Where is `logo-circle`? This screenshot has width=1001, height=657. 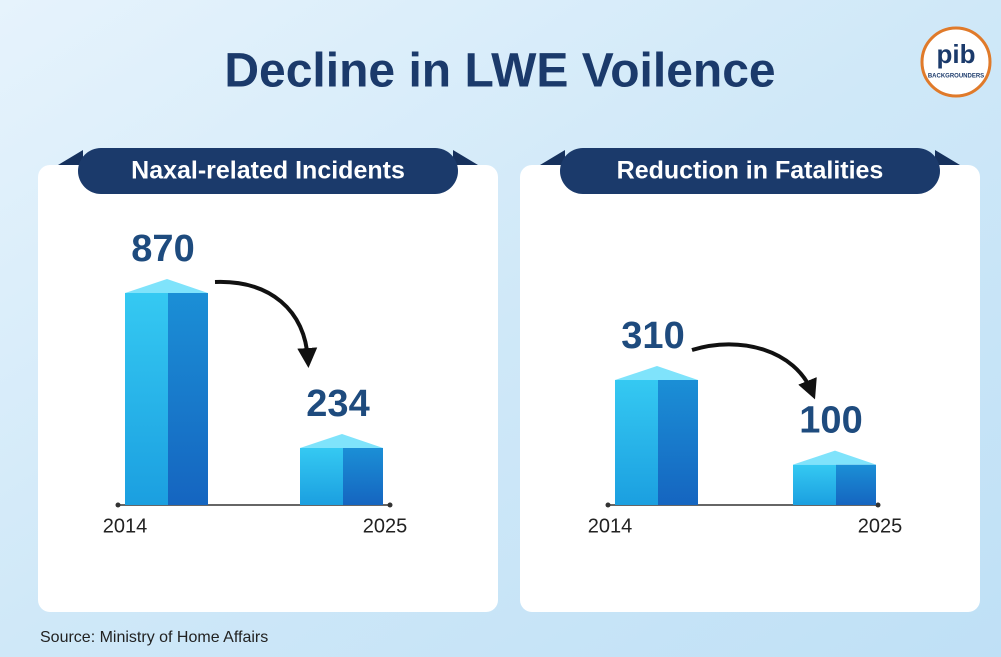 logo-circle is located at coordinates (956, 62).